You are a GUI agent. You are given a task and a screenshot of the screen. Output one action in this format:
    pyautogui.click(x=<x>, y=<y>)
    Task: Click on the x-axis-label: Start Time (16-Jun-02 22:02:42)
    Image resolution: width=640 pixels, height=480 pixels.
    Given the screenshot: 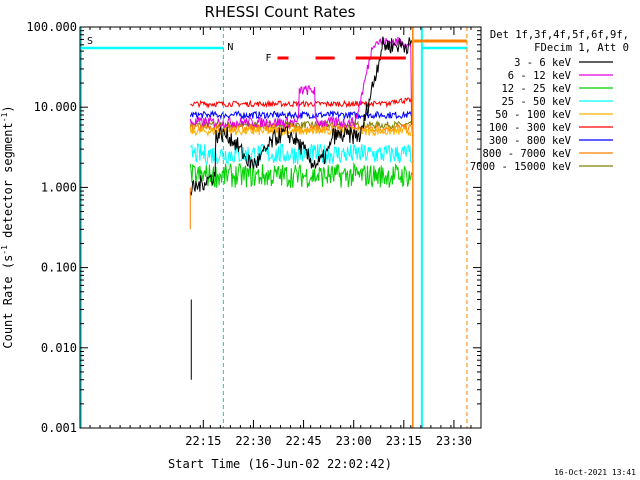 What is the action you would take?
    pyautogui.click(x=280, y=464)
    